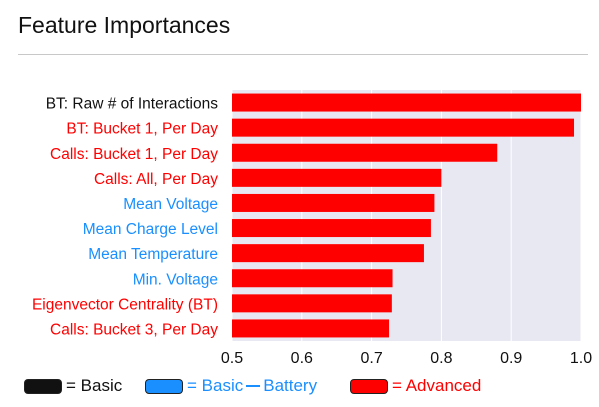 The width and height of the screenshot is (599, 407). I want to click on x-tick-label: 0.7, so click(371, 358).